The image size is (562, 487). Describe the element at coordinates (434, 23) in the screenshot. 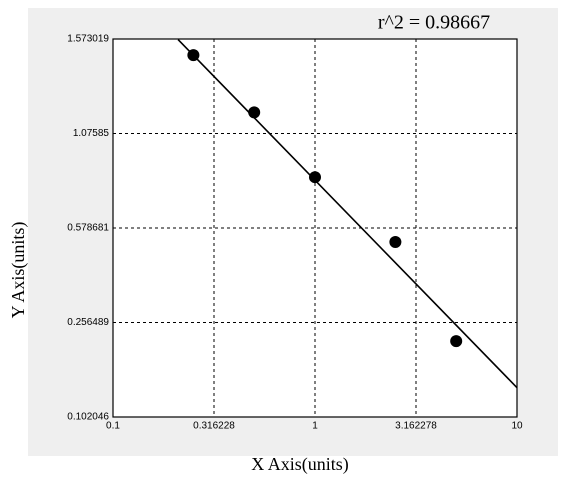

I see `annotation: r^2 = 0.98667` at that location.